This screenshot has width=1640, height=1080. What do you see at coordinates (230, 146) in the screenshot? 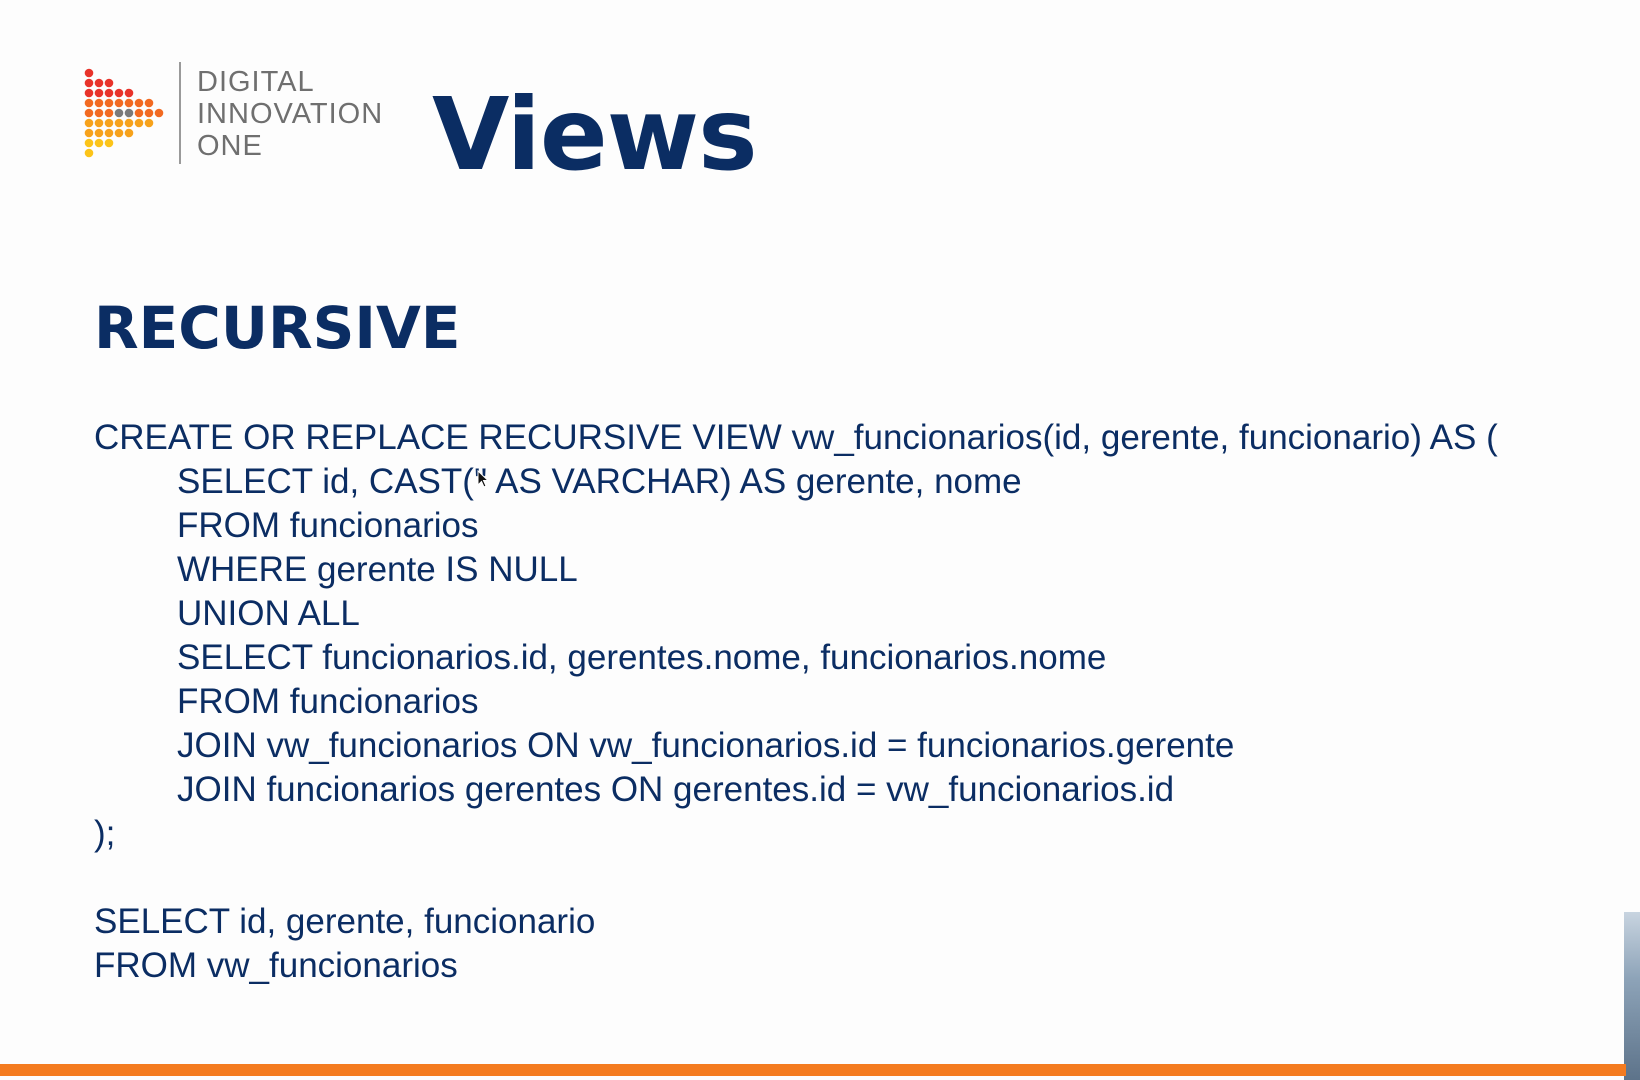
I see `logo-line-3: ONE` at bounding box center [230, 146].